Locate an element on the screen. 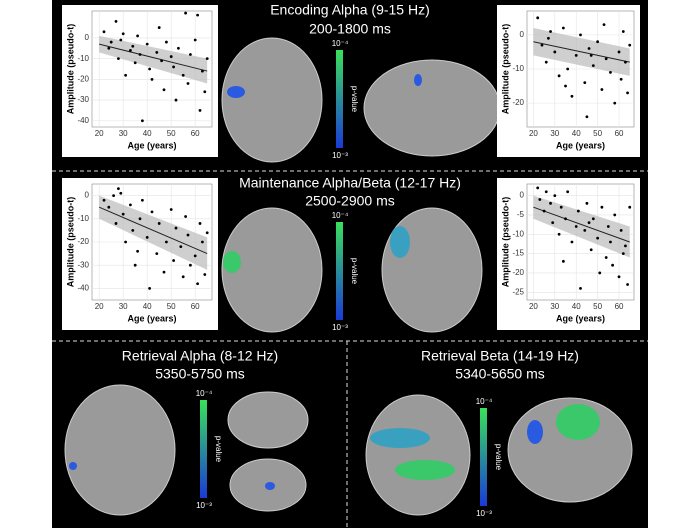  x-tick-label: 50 is located at coordinates (597, 306).